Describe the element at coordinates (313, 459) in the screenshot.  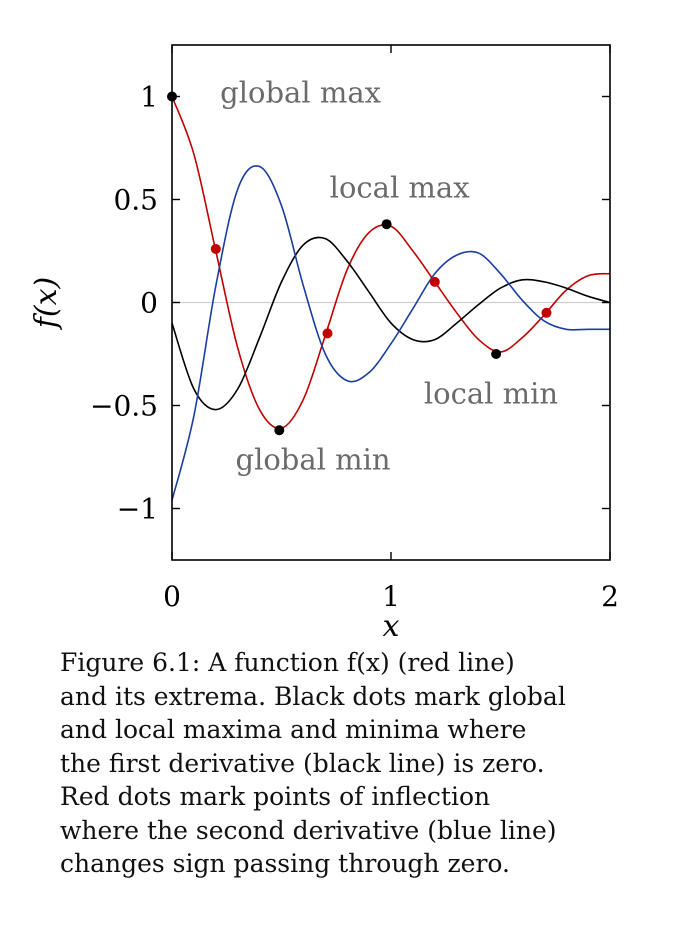
I see `annotation-label: global min` at that location.